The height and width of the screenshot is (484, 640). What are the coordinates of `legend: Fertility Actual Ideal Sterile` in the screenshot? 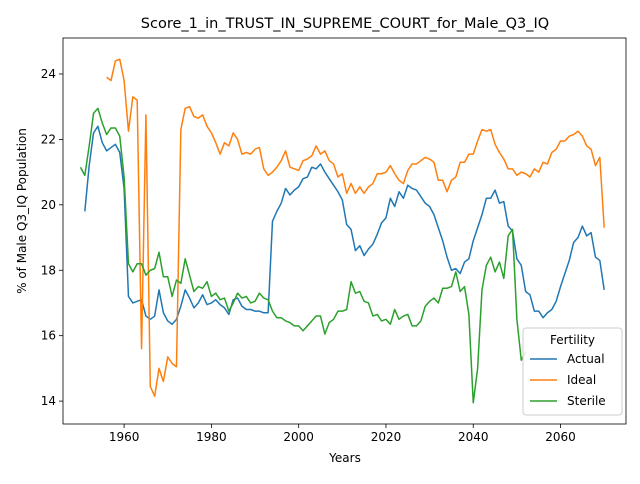 It's located at (572, 371).